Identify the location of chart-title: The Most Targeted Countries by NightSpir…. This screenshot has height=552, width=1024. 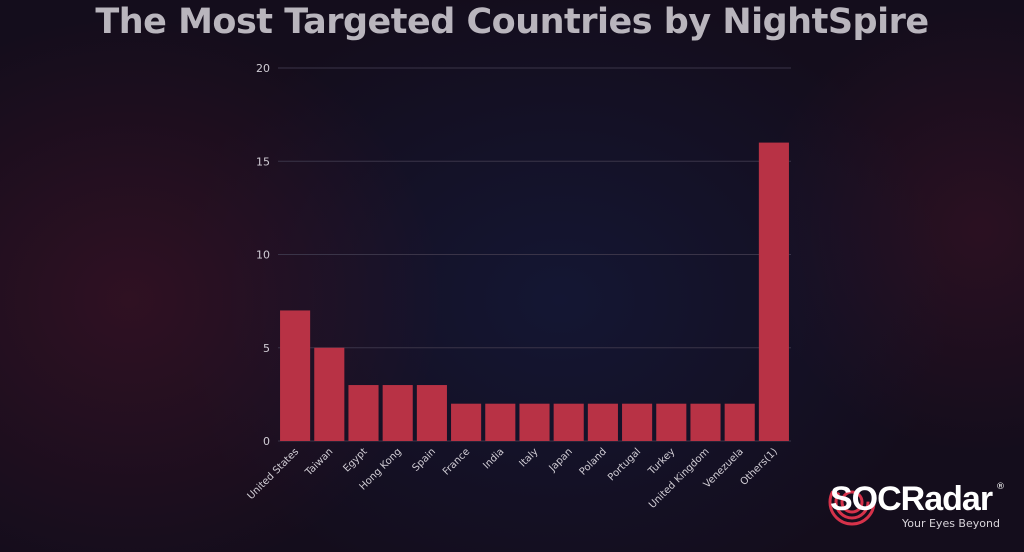
(512, 22).